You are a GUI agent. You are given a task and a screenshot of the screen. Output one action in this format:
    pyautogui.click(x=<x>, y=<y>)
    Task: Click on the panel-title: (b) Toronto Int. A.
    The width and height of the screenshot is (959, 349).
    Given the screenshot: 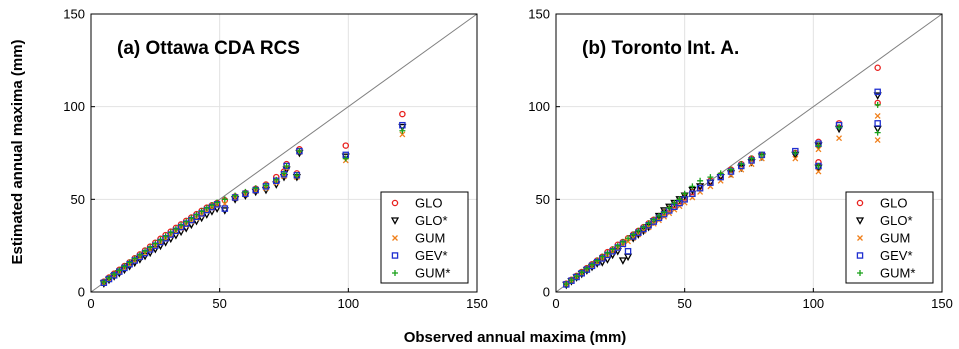 What is the action you would take?
    pyautogui.click(x=660, y=48)
    